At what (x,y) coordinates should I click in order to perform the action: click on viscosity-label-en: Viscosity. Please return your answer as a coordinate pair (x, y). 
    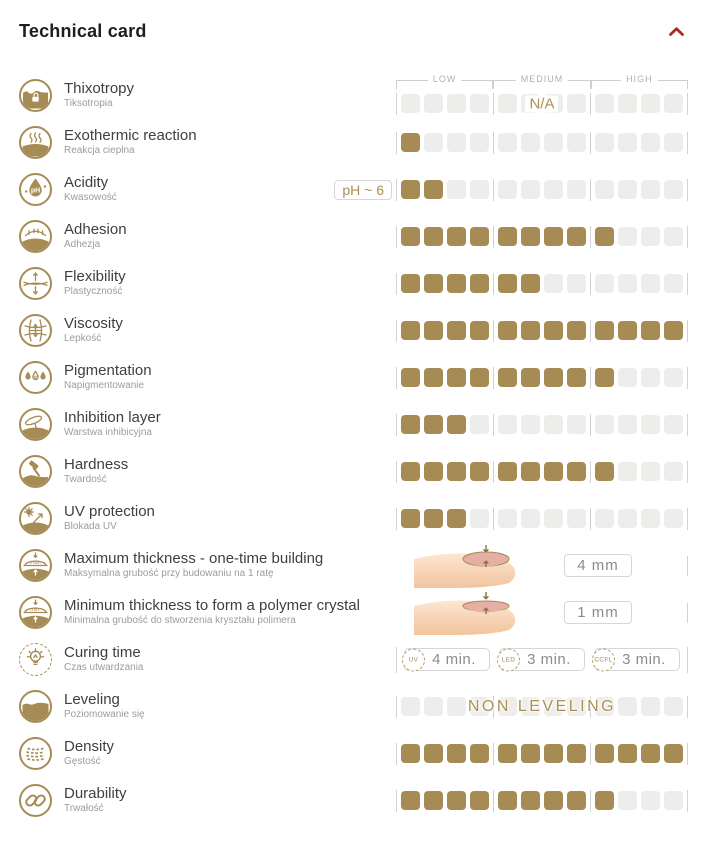
    Looking at the image, I should click on (93, 324).